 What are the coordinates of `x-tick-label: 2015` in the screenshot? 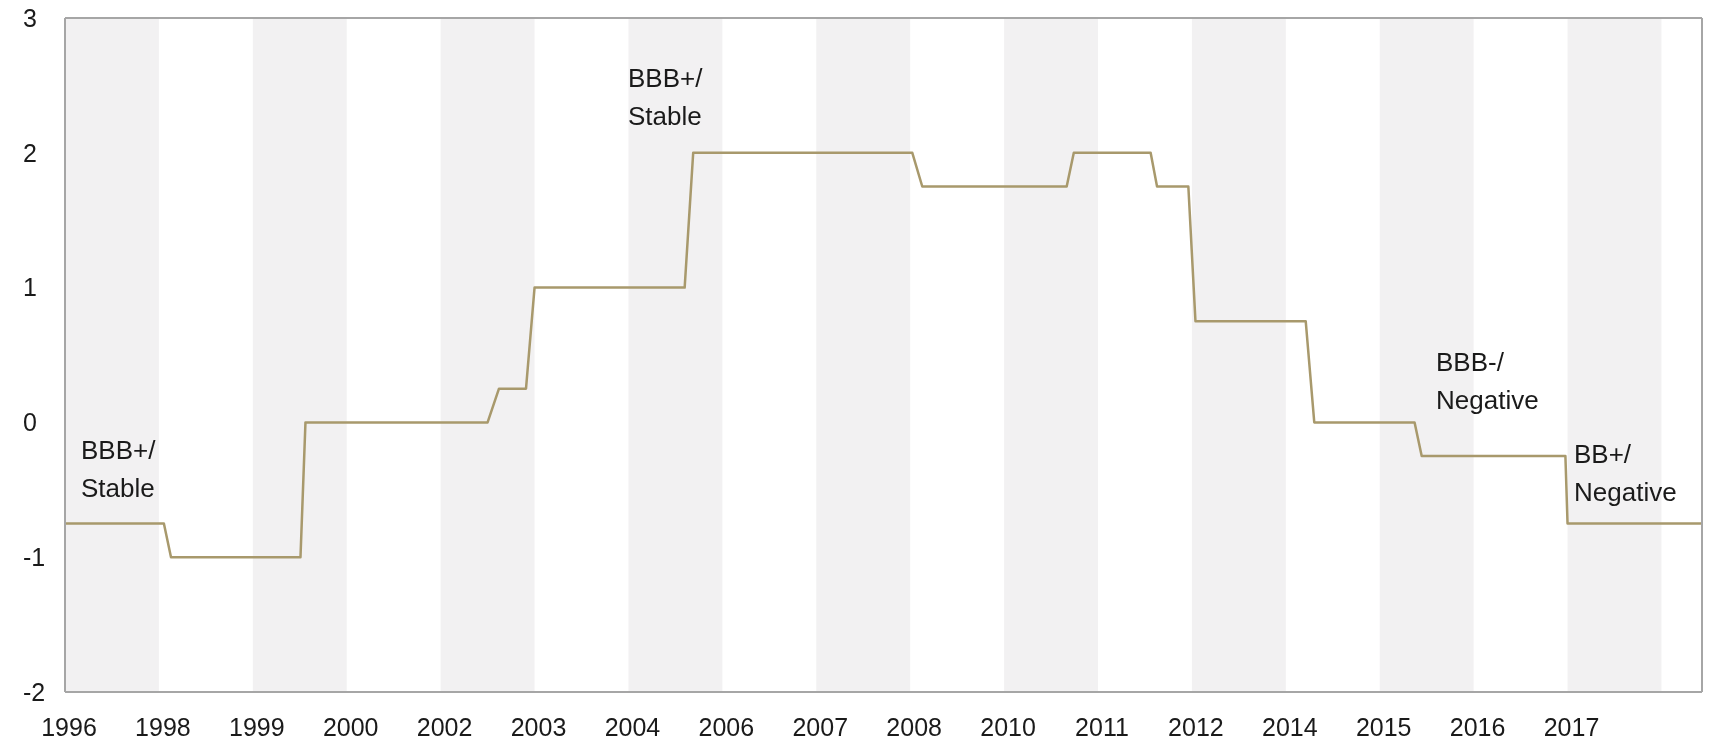 It's located at (1383, 726).